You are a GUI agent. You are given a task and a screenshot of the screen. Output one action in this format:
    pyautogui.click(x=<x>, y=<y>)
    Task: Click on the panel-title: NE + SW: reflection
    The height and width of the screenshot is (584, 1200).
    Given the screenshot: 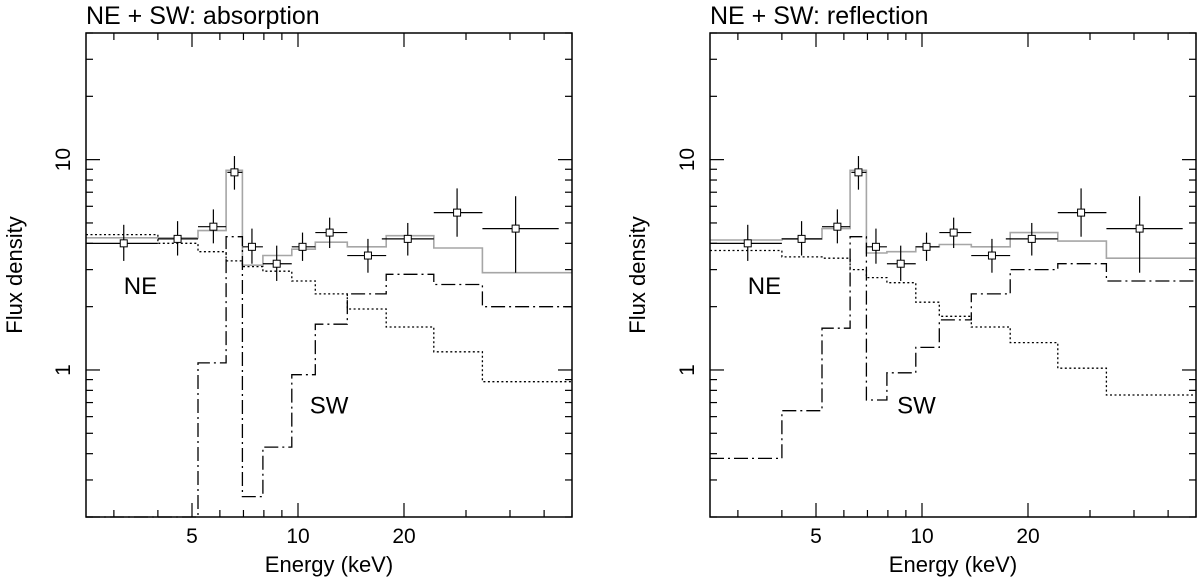 What is the action you would take?
    pyautogui.click(x=819, y=16)
    